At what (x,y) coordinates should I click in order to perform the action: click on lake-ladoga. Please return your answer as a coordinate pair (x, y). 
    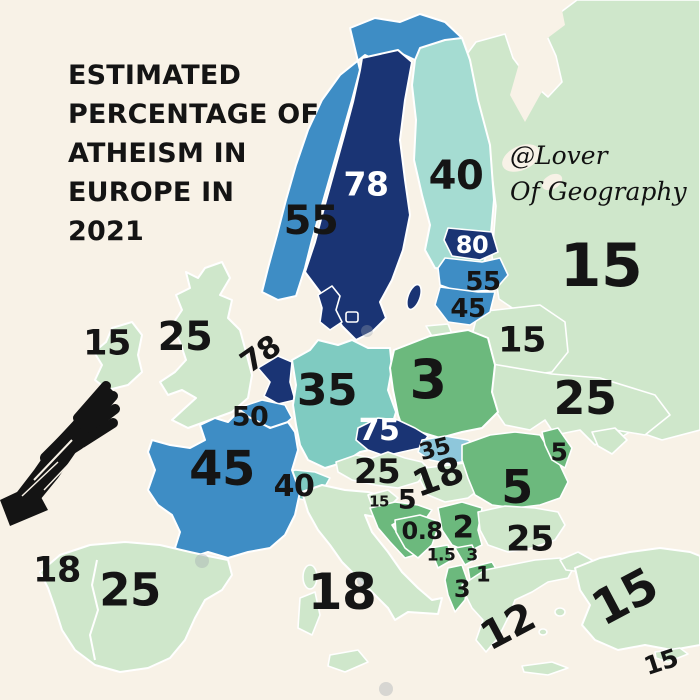
    Looking at the image, I should click on (521, 158).